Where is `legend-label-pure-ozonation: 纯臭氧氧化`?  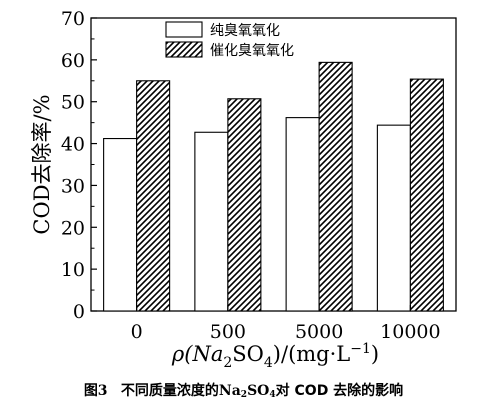
legend-label-pure-ozonation: 纯臭氧氧化 is located at coordinates (245, 31).